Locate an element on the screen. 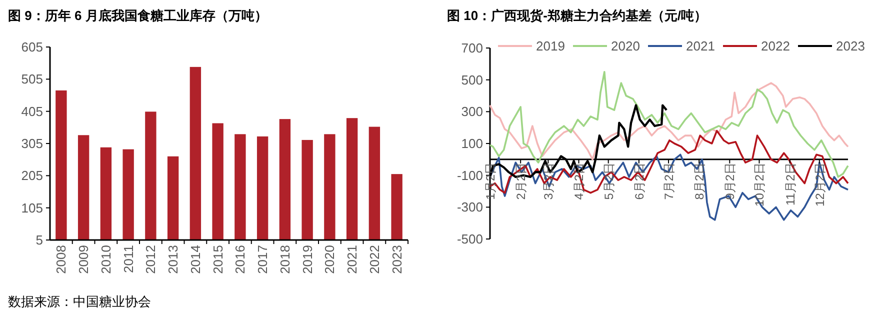  x-tick-label: 2014 is located at coordinates (195, 259).